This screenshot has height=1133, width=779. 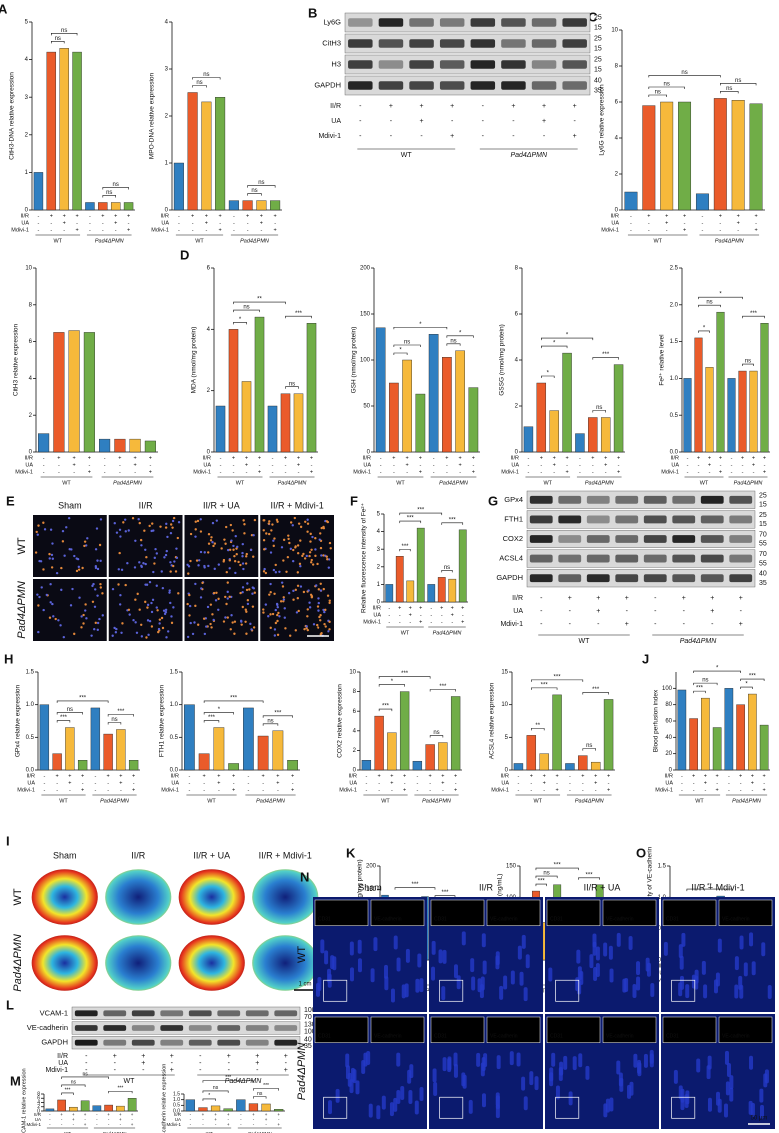 What do you see at coordinates (675, 465) in the screenshot?
I see `condition-label: UA` at bounding box center [675, 465].